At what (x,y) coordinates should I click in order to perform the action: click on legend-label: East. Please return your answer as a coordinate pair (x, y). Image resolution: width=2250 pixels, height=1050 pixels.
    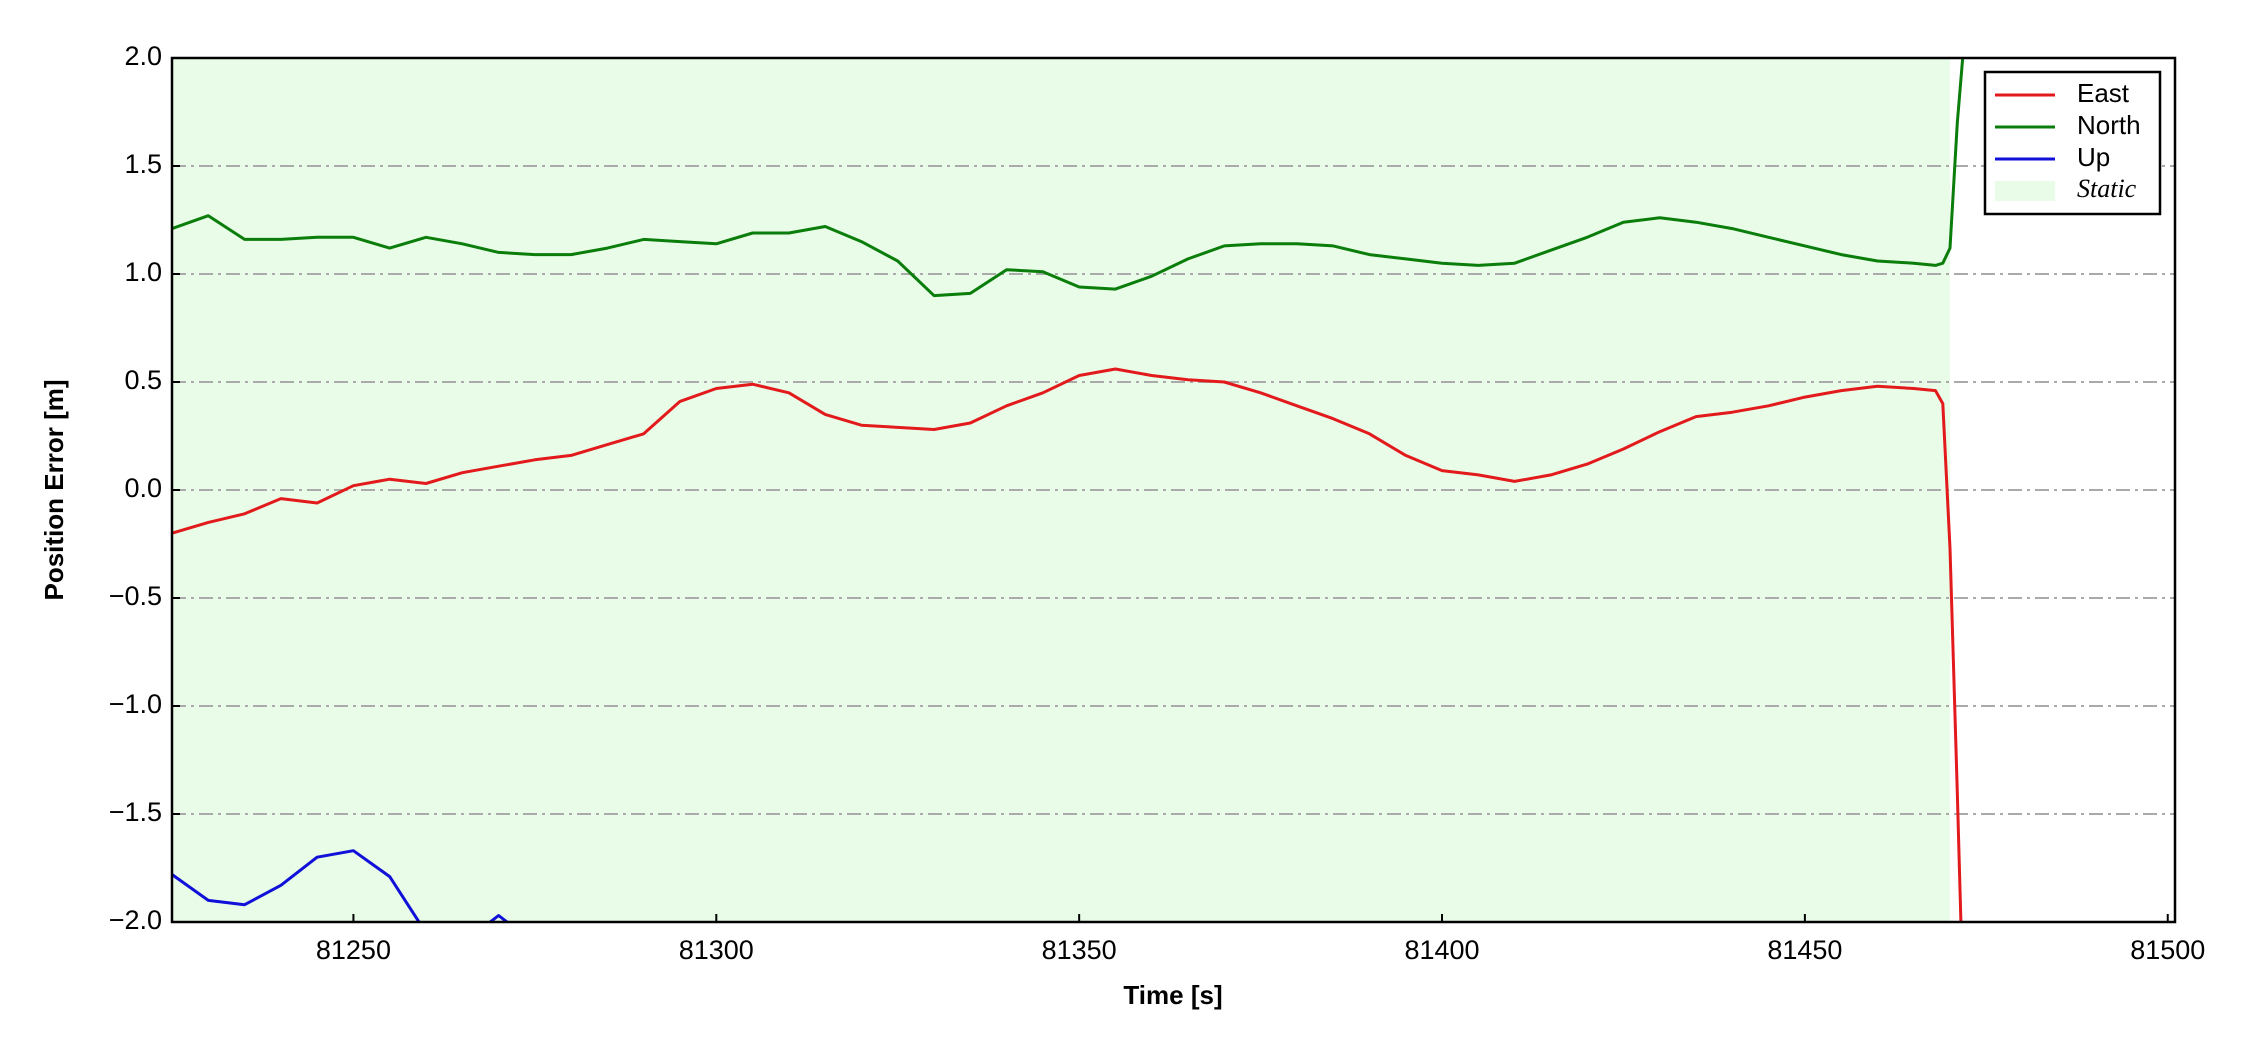
    Looking at the image, I should click on (2103, 93).